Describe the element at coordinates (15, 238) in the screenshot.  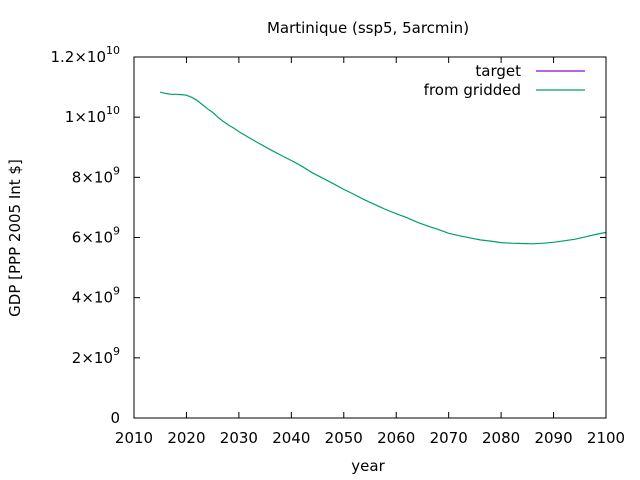
I see `y-axis-label: GDP [PPP 2005 Int $]` at that location.